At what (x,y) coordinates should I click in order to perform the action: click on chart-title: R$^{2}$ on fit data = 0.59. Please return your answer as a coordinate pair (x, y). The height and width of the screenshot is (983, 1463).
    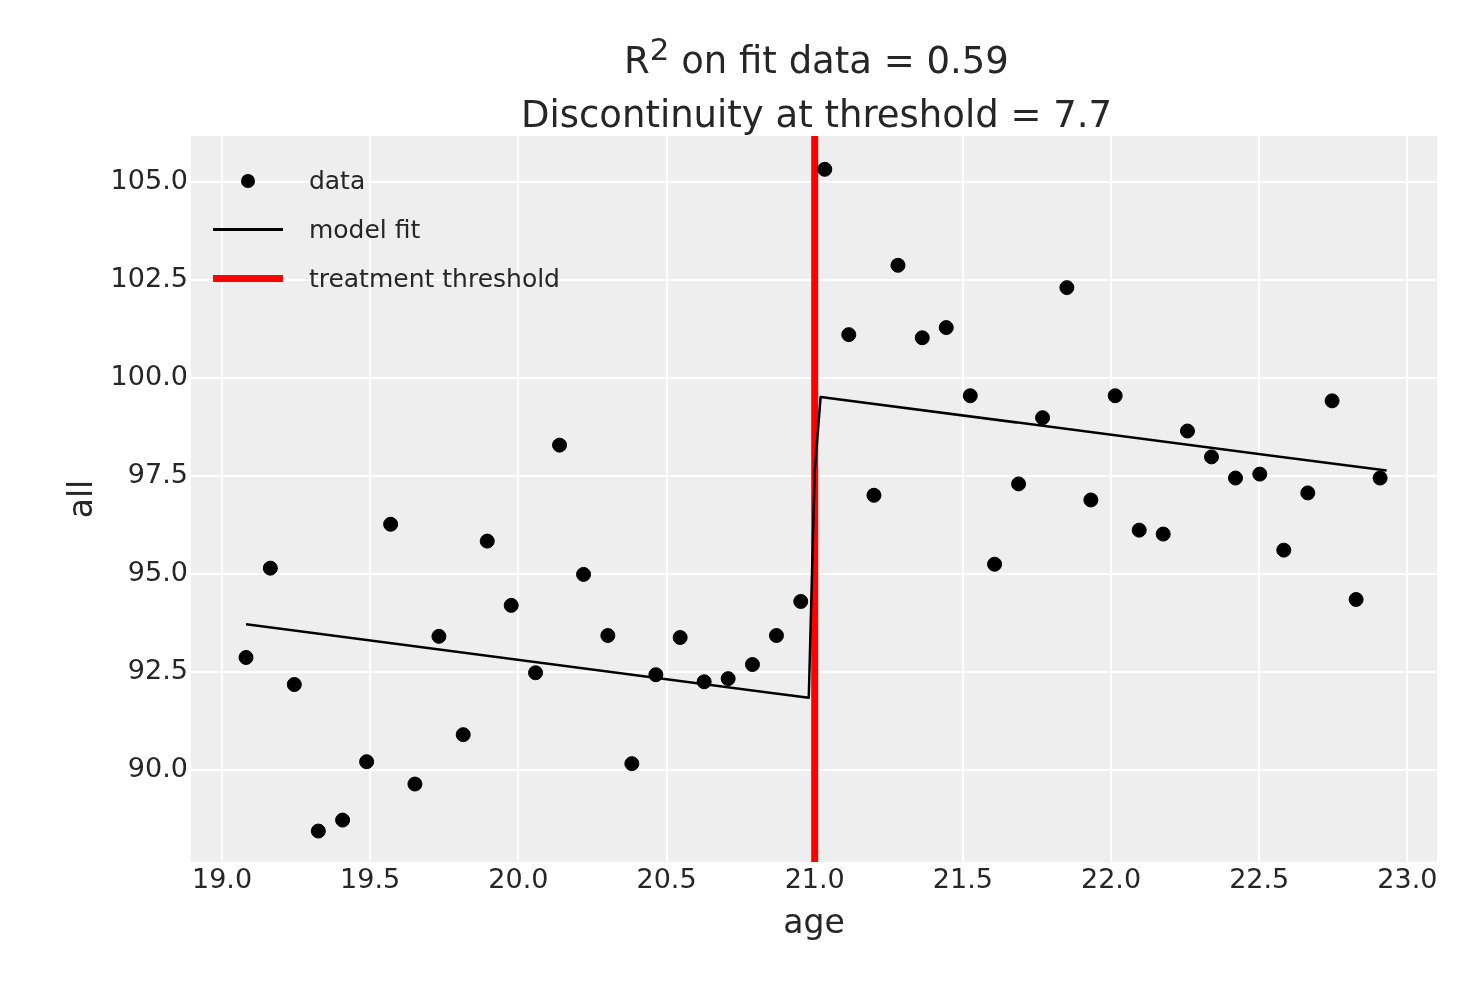
    Looking at the image, I should click on (816, 57).